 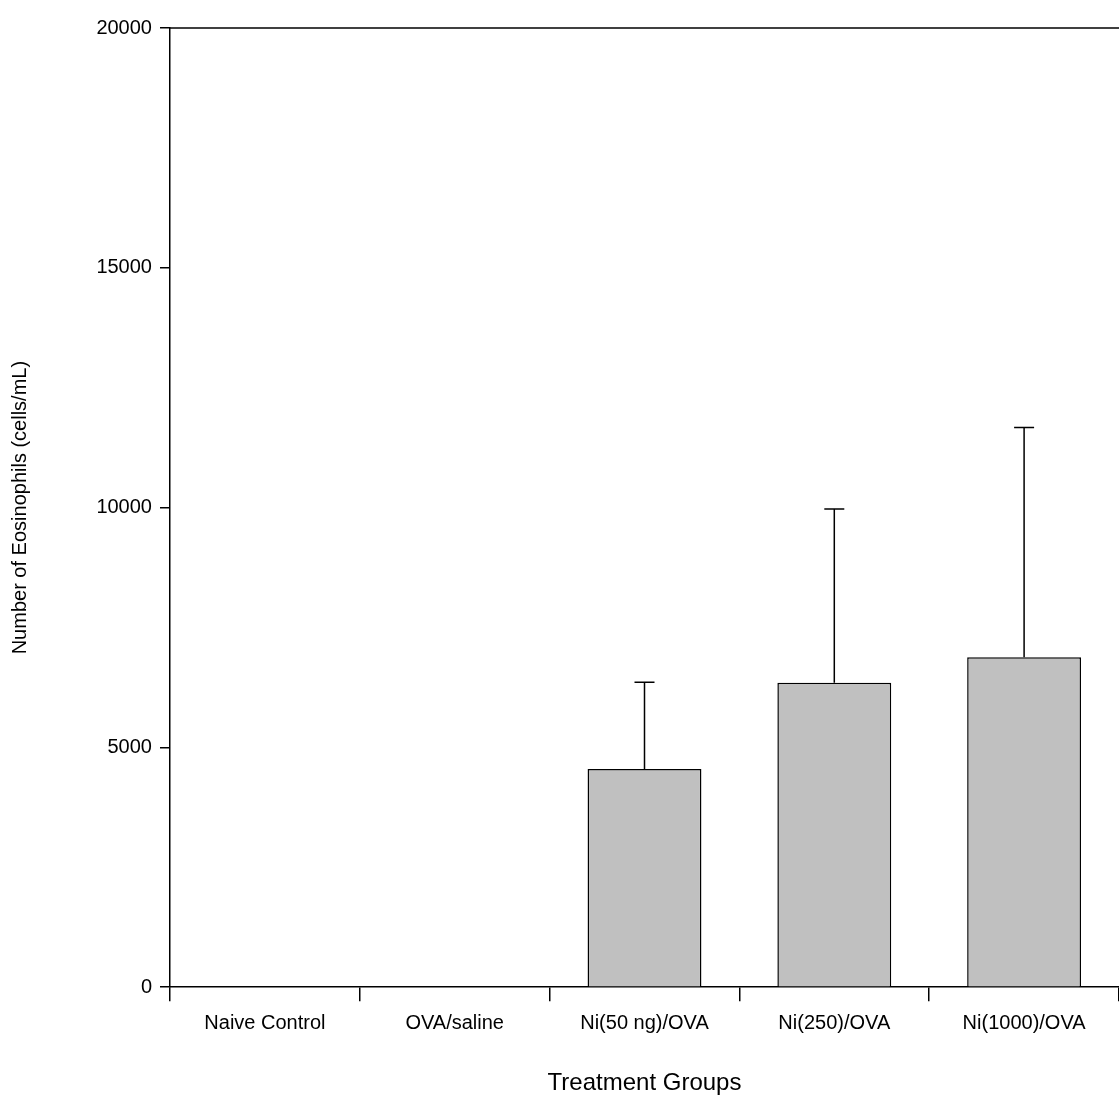 I want to click on y-tick-label: 10000, so click(x=124, y=506).